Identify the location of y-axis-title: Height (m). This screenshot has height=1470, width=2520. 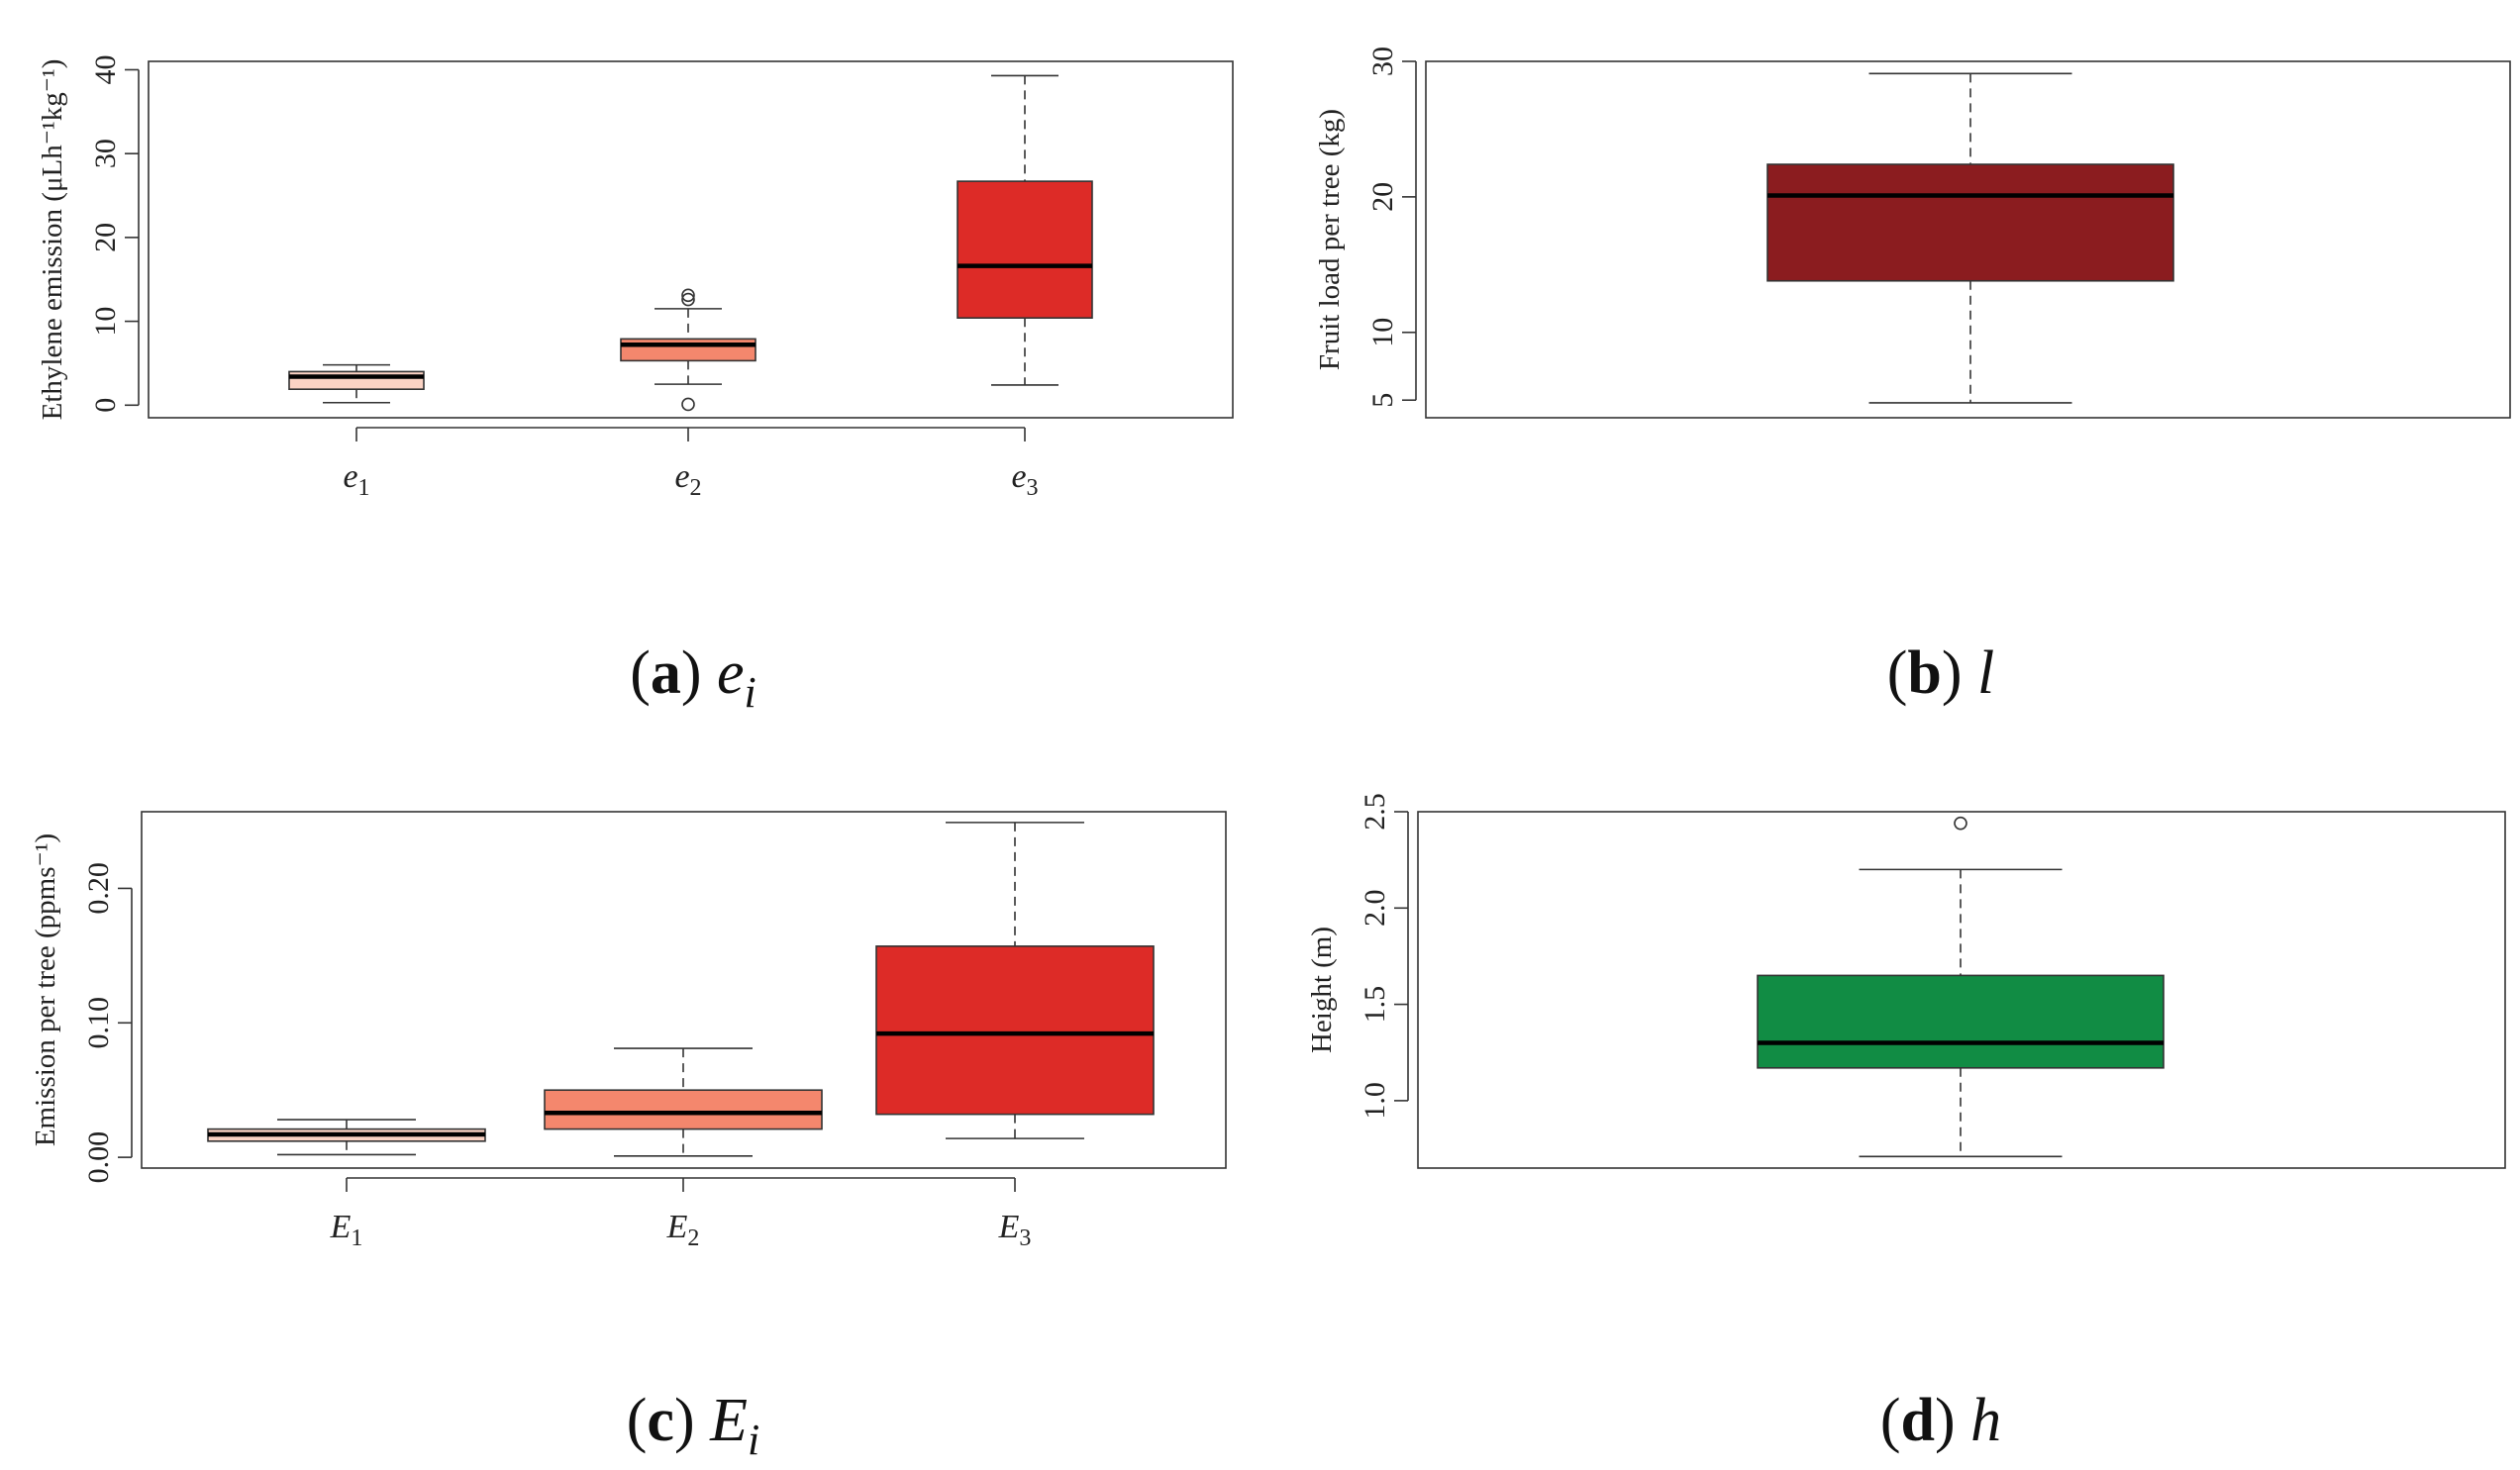
(1322, 990).